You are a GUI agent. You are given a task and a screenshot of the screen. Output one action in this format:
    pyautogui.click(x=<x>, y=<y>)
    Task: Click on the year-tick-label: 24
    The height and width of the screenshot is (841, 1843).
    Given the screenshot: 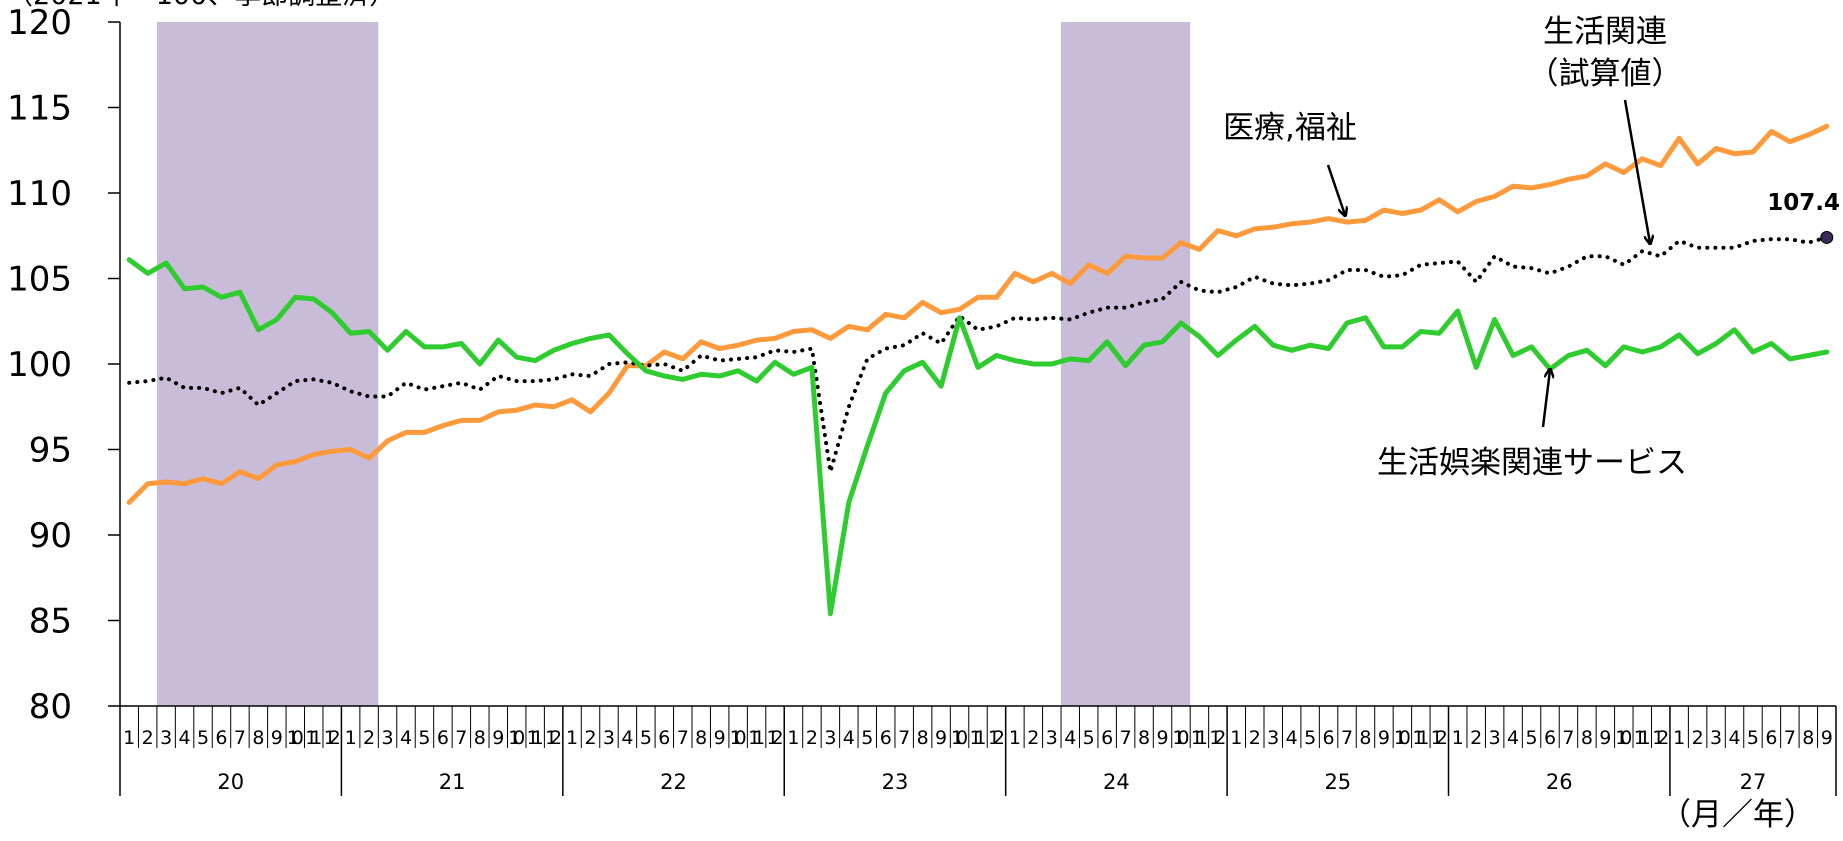 What is the action you would take?
    pyautogui.click(x=1116, y=782)
    